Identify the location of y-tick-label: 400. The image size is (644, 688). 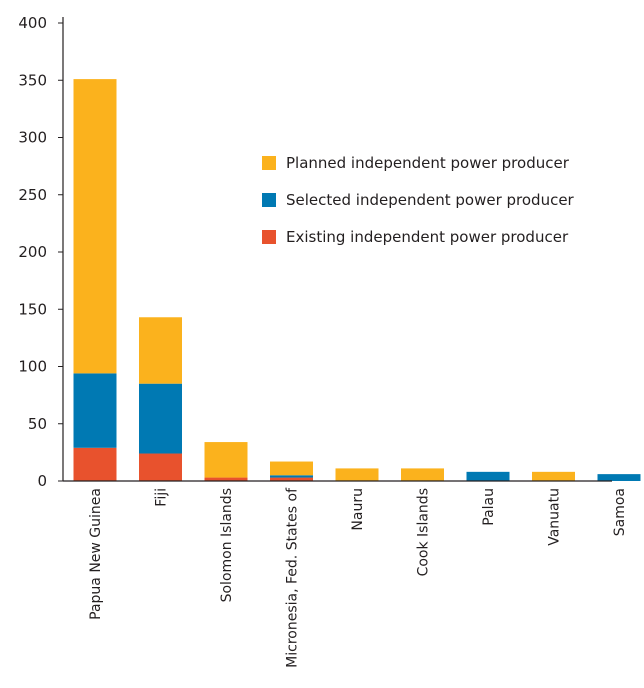
(32, 23).